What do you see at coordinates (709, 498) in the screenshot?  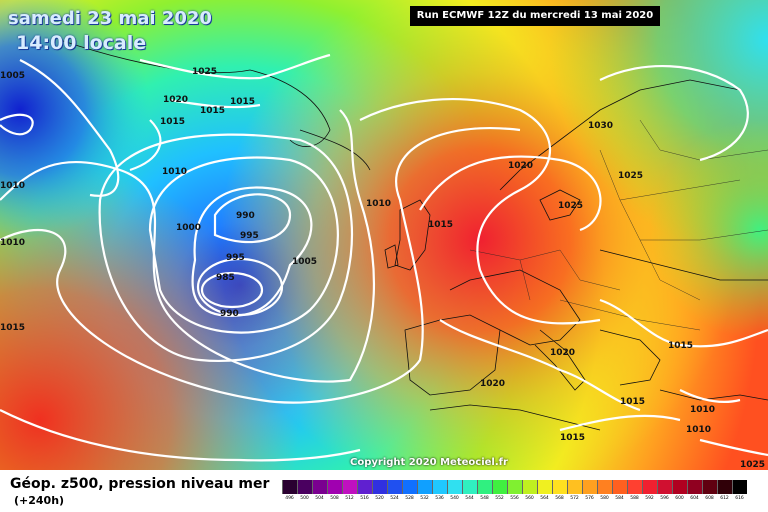 I see `color-scale-label: 608` at bounding box center [709, 498].